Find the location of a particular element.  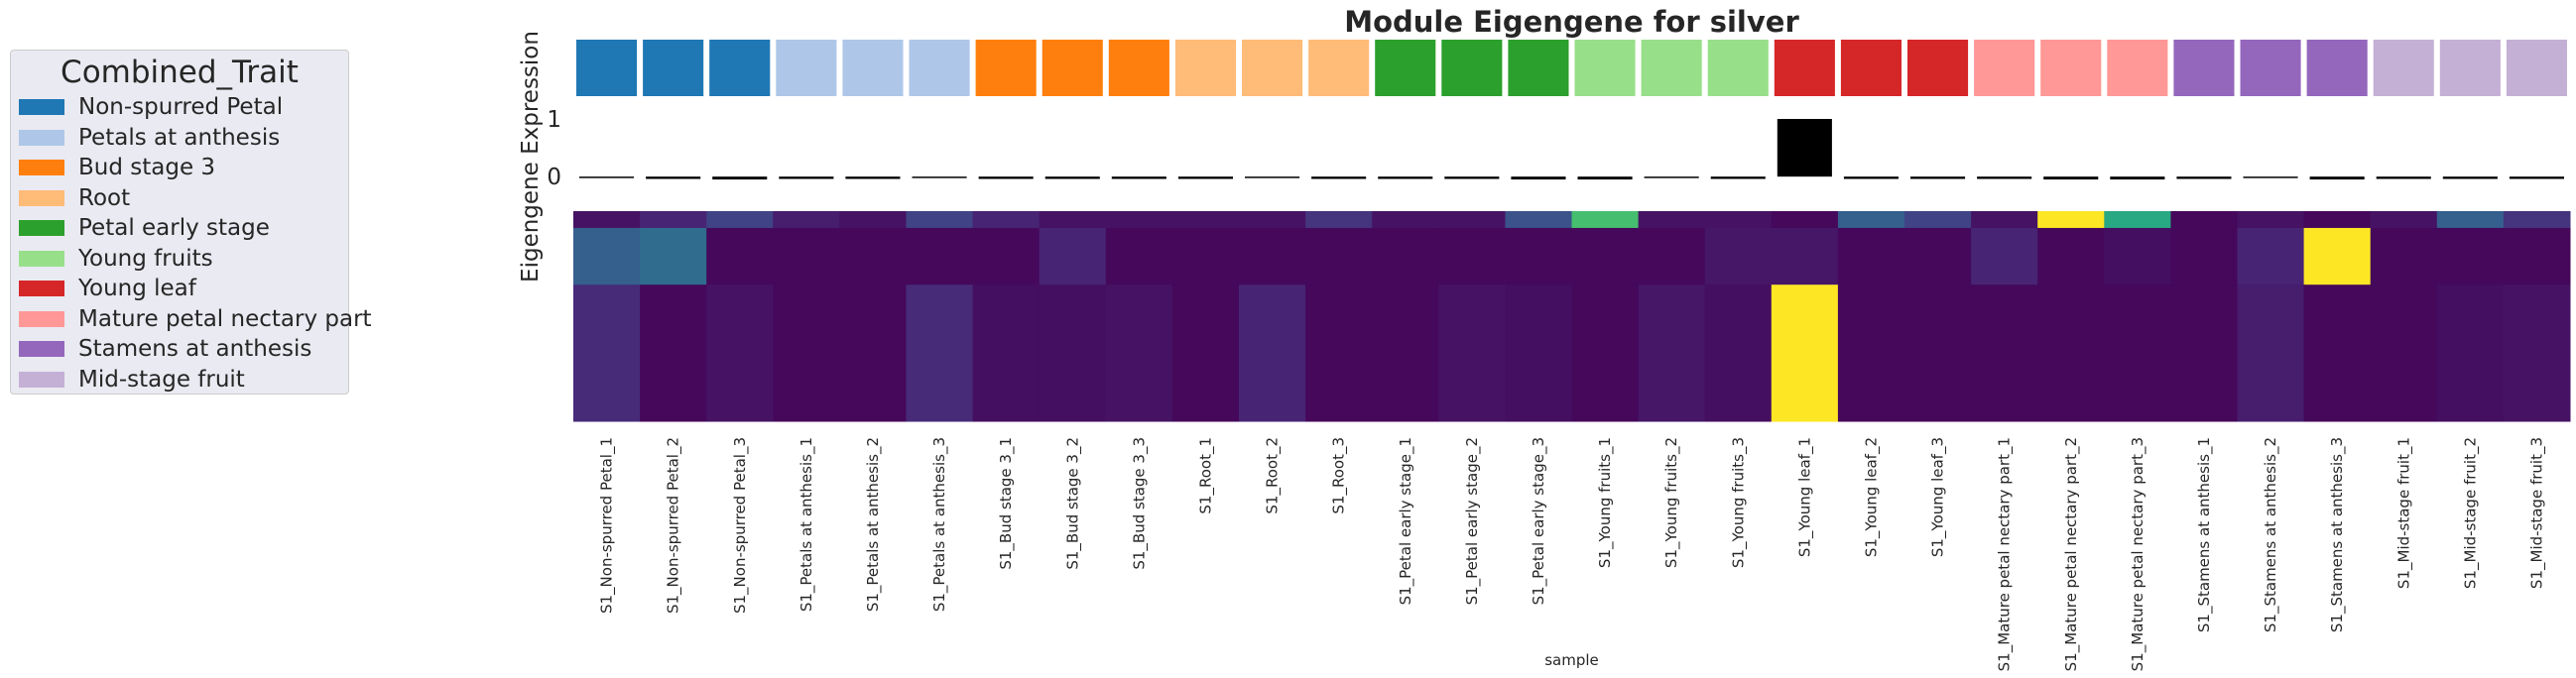

x-tick-label: S1_Root_2 is located at coordinates (1273, 475).